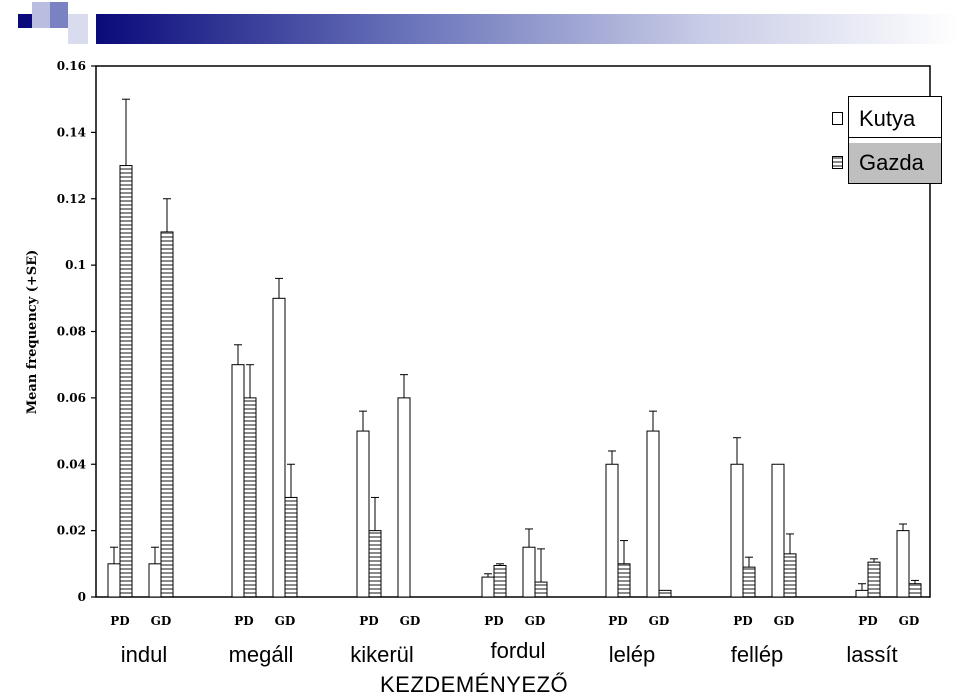 The width and height of the screenshot is (959, 699). What do you see at coordinates (500, 581) in the screenshot?
I see `bar-fordul-PD-Gazda` at bounding box center [500, 581].